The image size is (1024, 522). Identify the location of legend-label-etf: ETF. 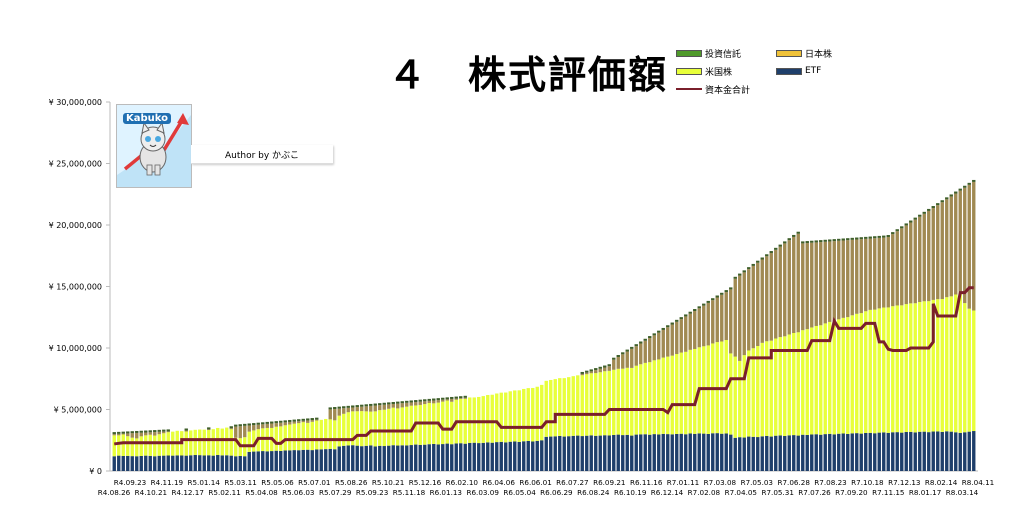
(813, 71).